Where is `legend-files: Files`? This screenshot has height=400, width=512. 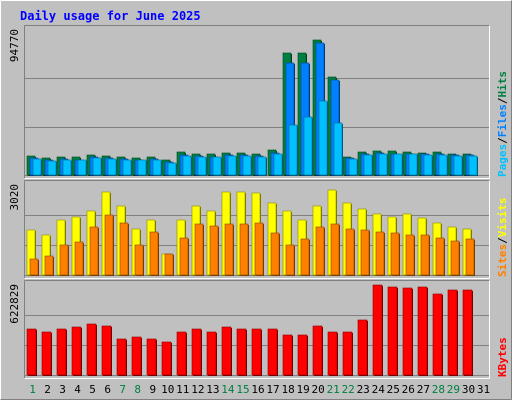 legend-files: Files is located at coordinates (502, 120).